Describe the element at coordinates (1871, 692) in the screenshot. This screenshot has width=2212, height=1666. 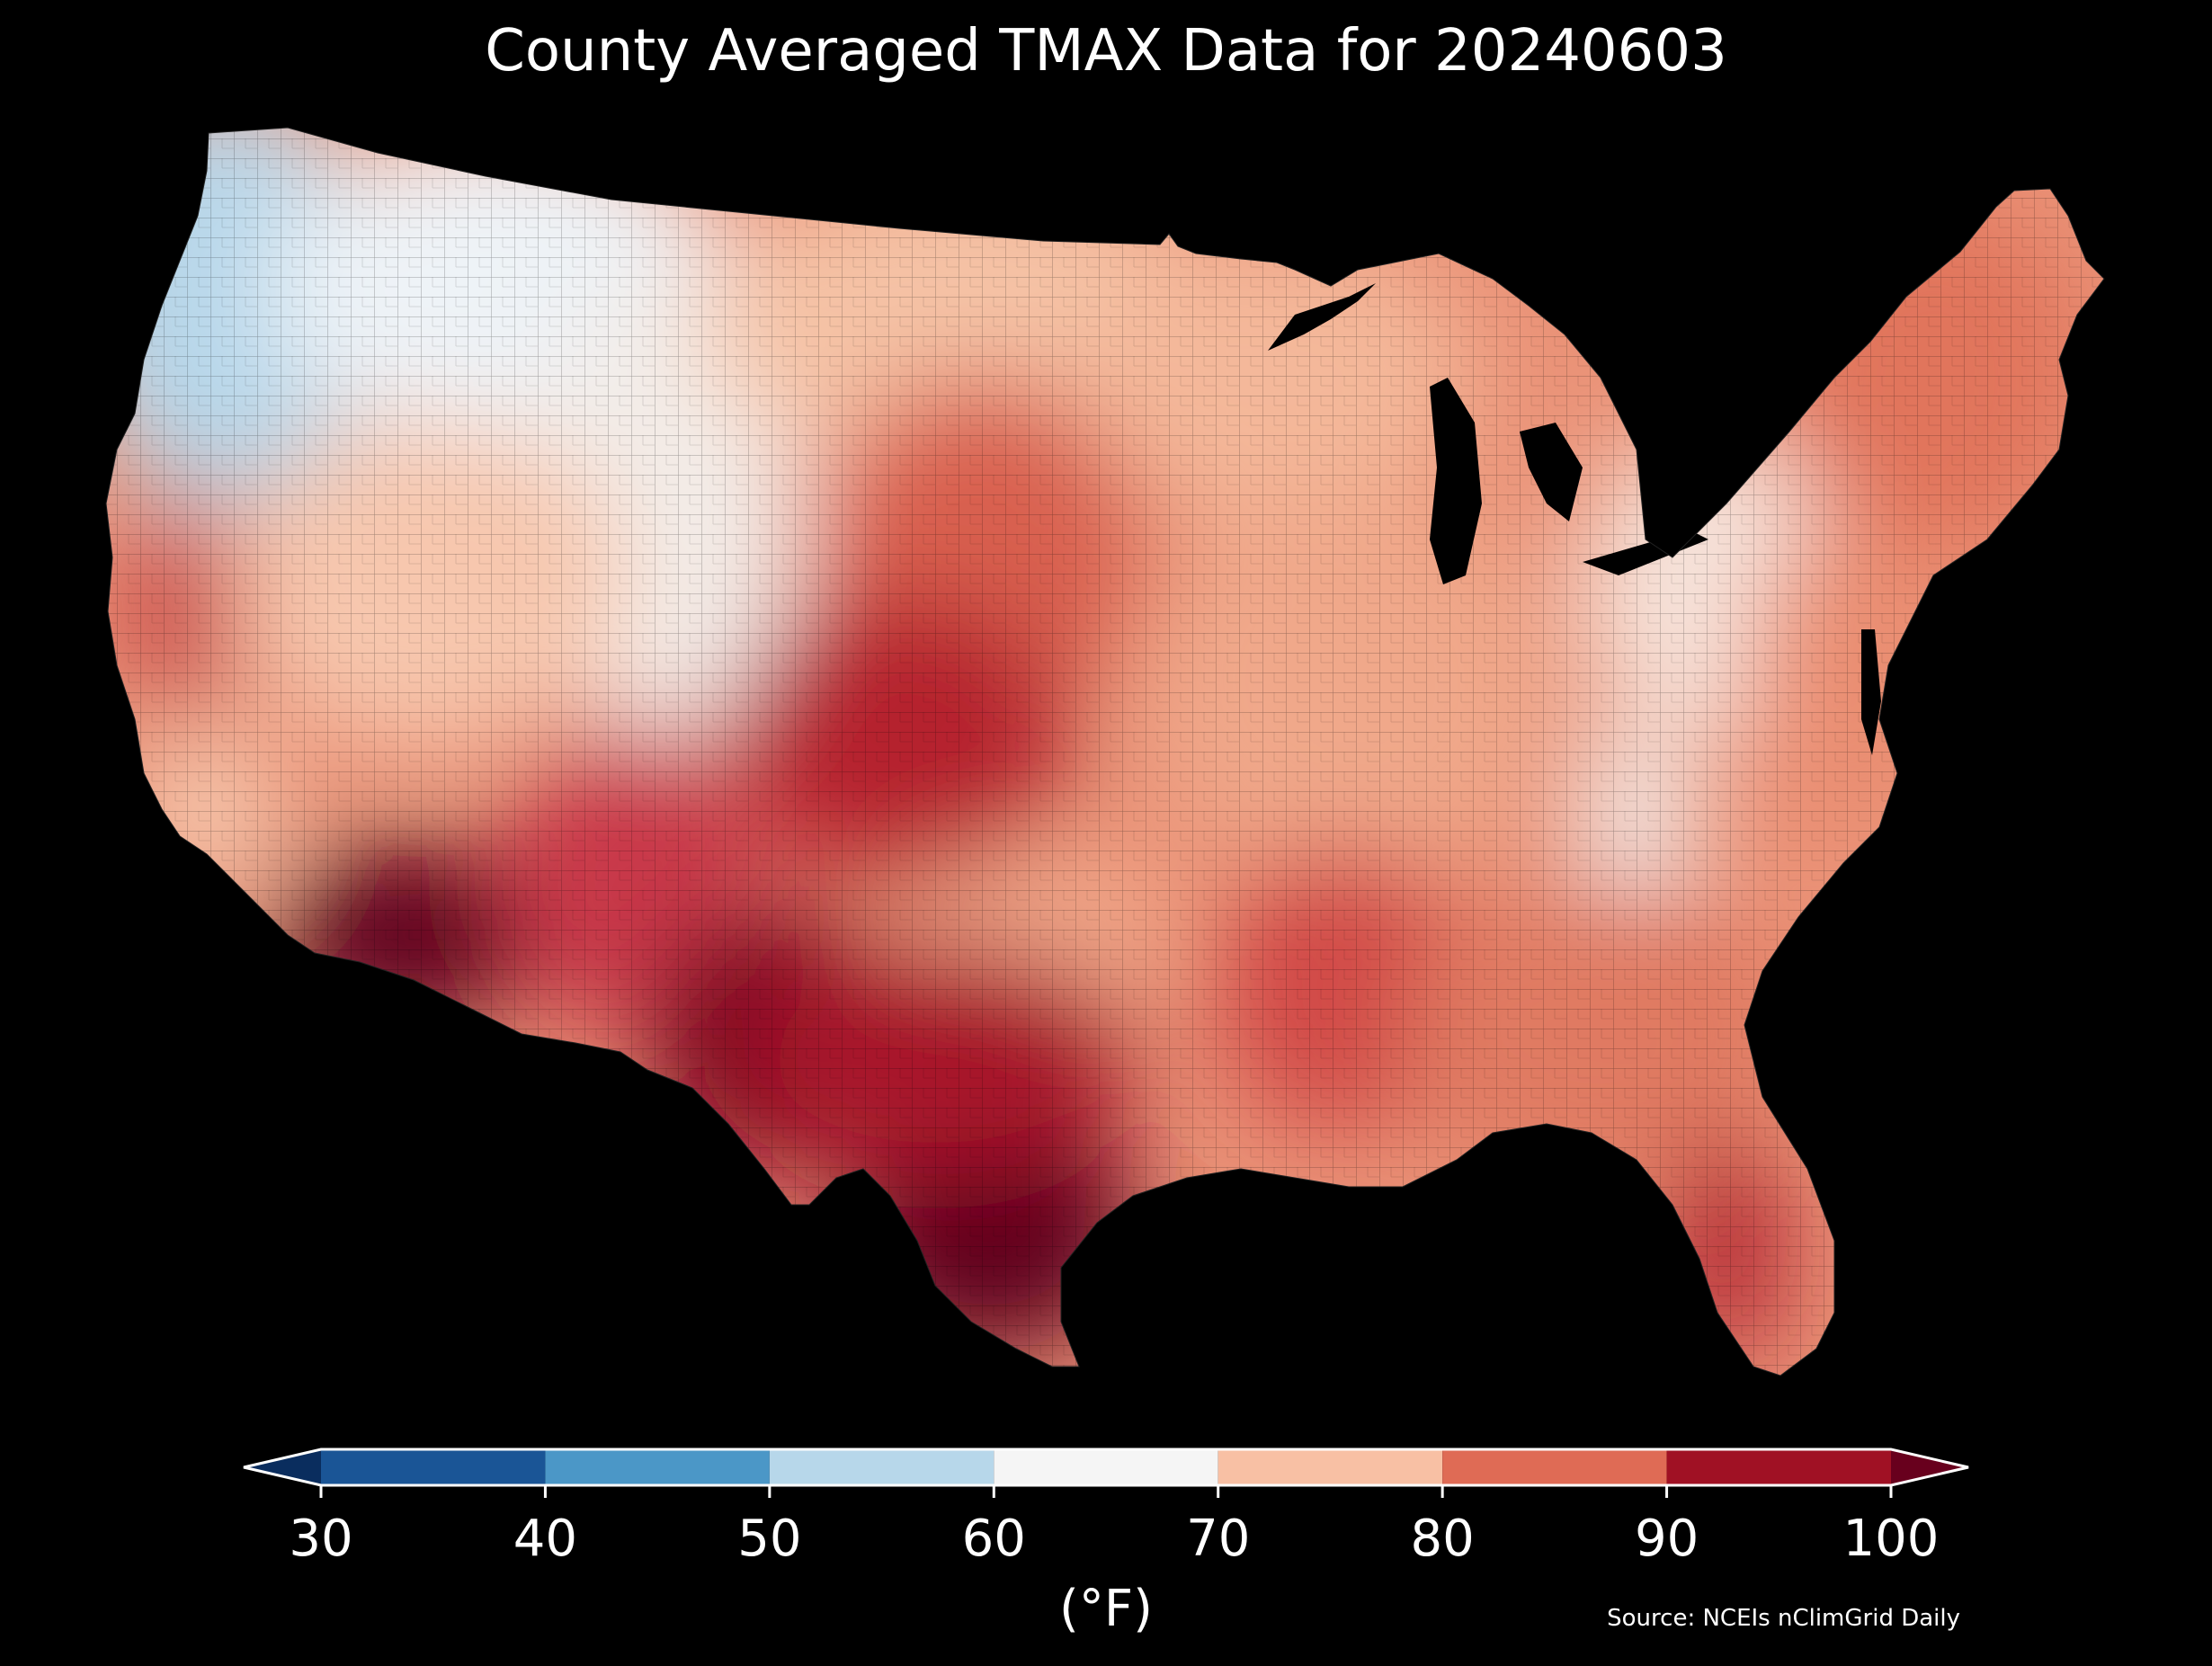
I see `chesapeake-bay` at that location.